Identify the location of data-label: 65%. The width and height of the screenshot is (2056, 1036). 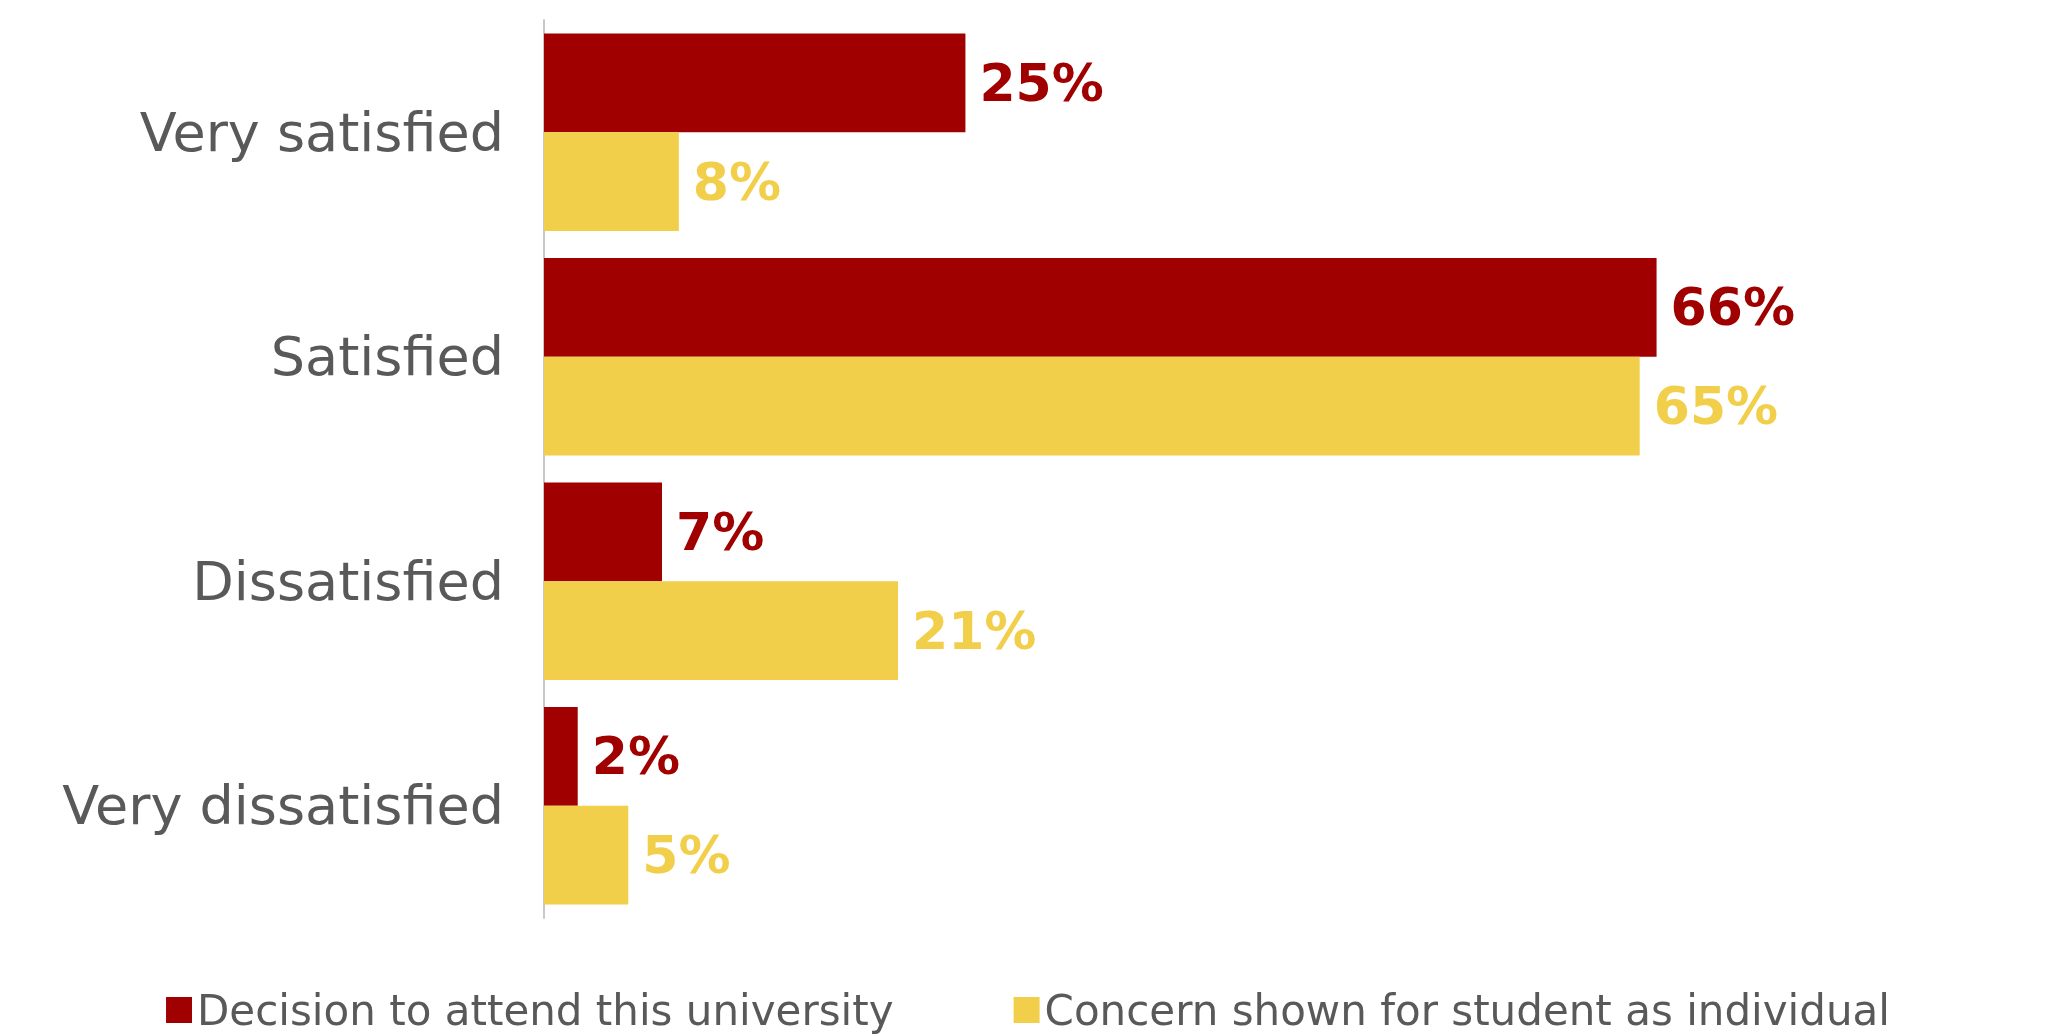
(1716, 406).